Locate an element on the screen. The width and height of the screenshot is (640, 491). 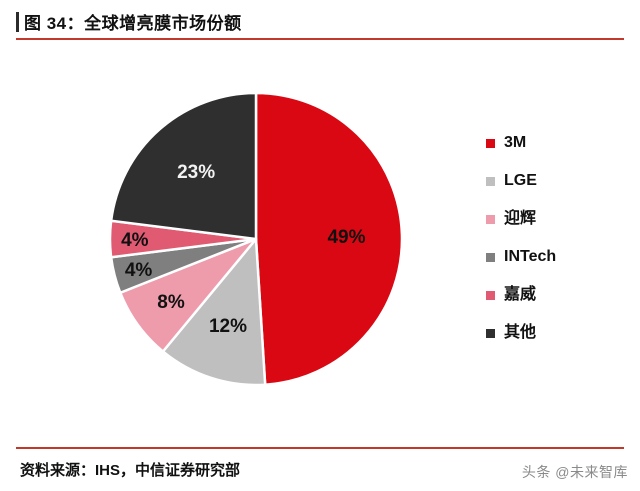
legend-item-label: LGE is located at coordinates (520, 180).